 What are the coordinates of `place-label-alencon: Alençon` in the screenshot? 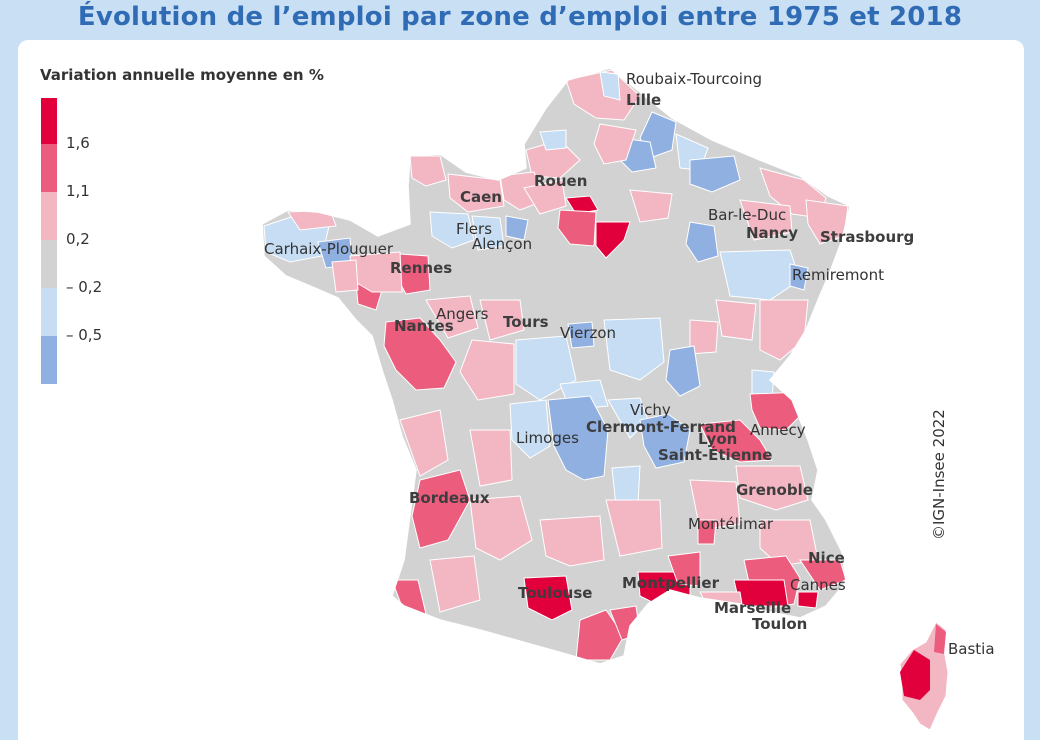 It's located at (502, 244).